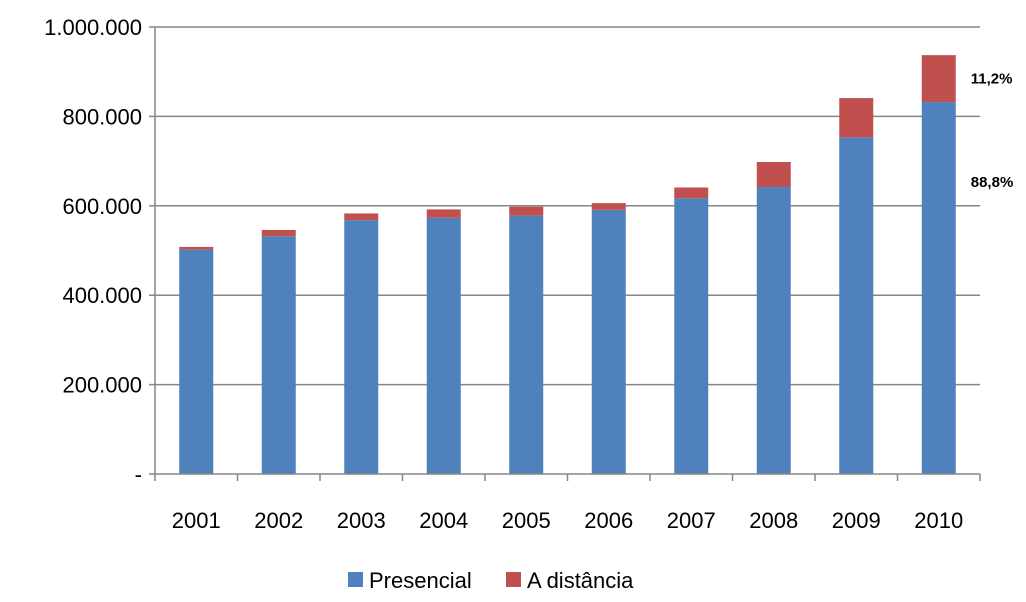 The height and width of the screenshot is (602, 1026). Describe the element at coordinates (580, 580) in the screenshot. I see `legend-label-a-distancia: A distância` at that location.